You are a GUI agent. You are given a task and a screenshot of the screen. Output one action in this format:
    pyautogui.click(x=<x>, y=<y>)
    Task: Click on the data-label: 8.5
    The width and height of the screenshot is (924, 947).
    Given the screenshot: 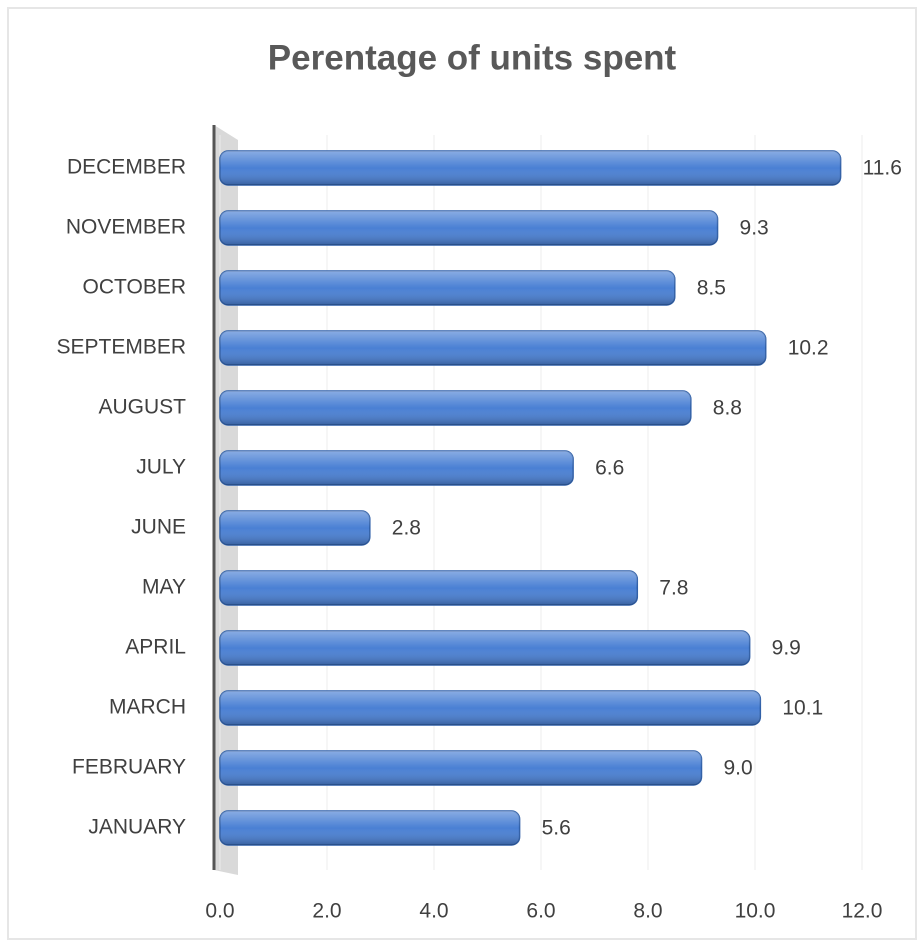 What is the action you would take?
    pyautogui.click(x=711, y=288)
    